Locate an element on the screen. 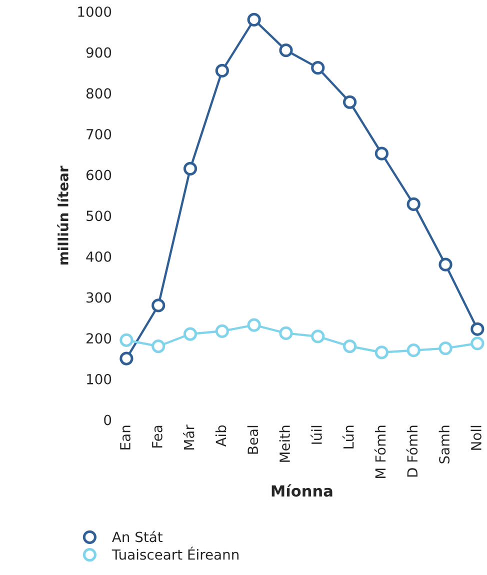 This screenshot has height=575, width=487. x-tick-label: Samh is located at coordinates (444, 445).